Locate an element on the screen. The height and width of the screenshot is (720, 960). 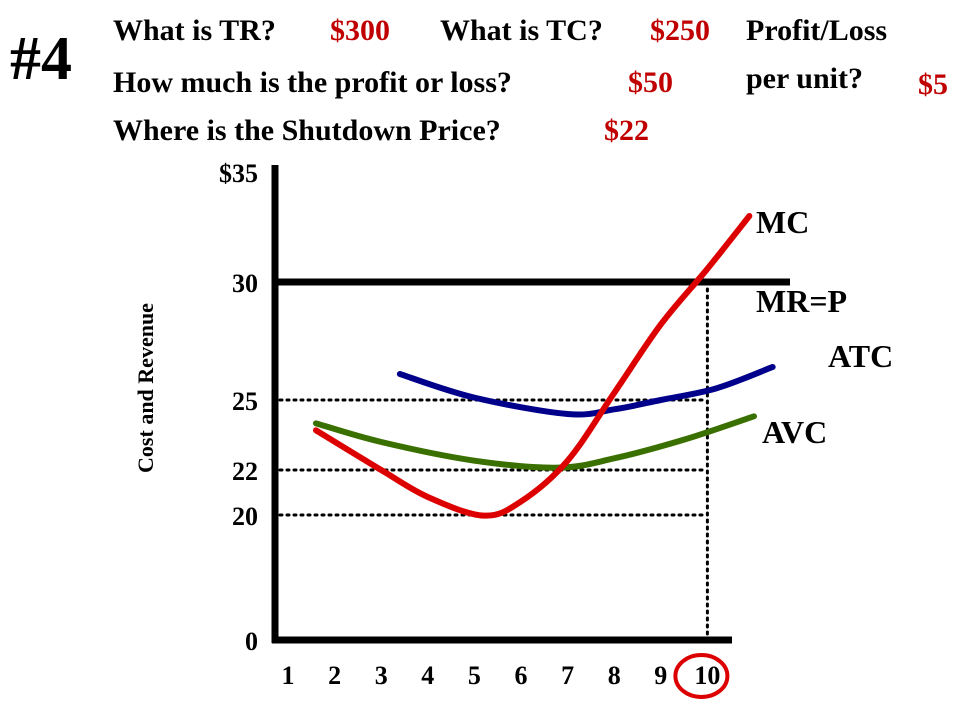
x-tick-4: 4 is located at coordinates (427, 675).